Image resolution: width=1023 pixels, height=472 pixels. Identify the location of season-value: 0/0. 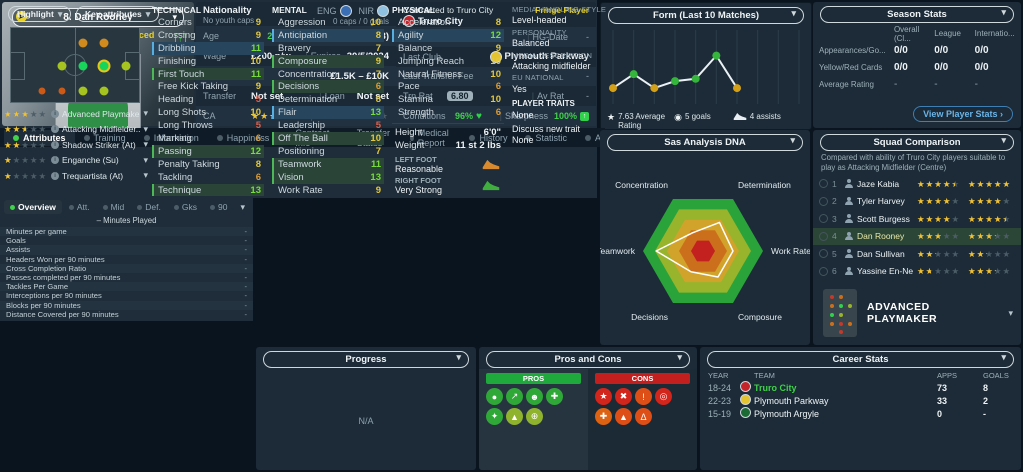
(900, 50).